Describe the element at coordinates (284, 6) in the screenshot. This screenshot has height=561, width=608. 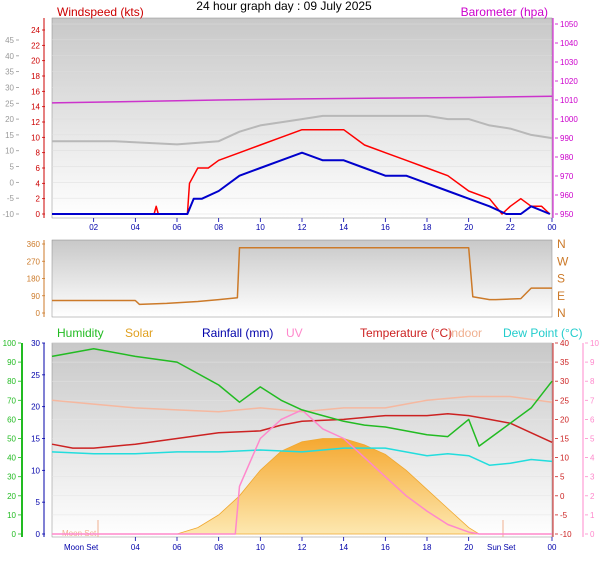
I see `chart-title: 24 hour graph day : 09 July 2025` at that location.